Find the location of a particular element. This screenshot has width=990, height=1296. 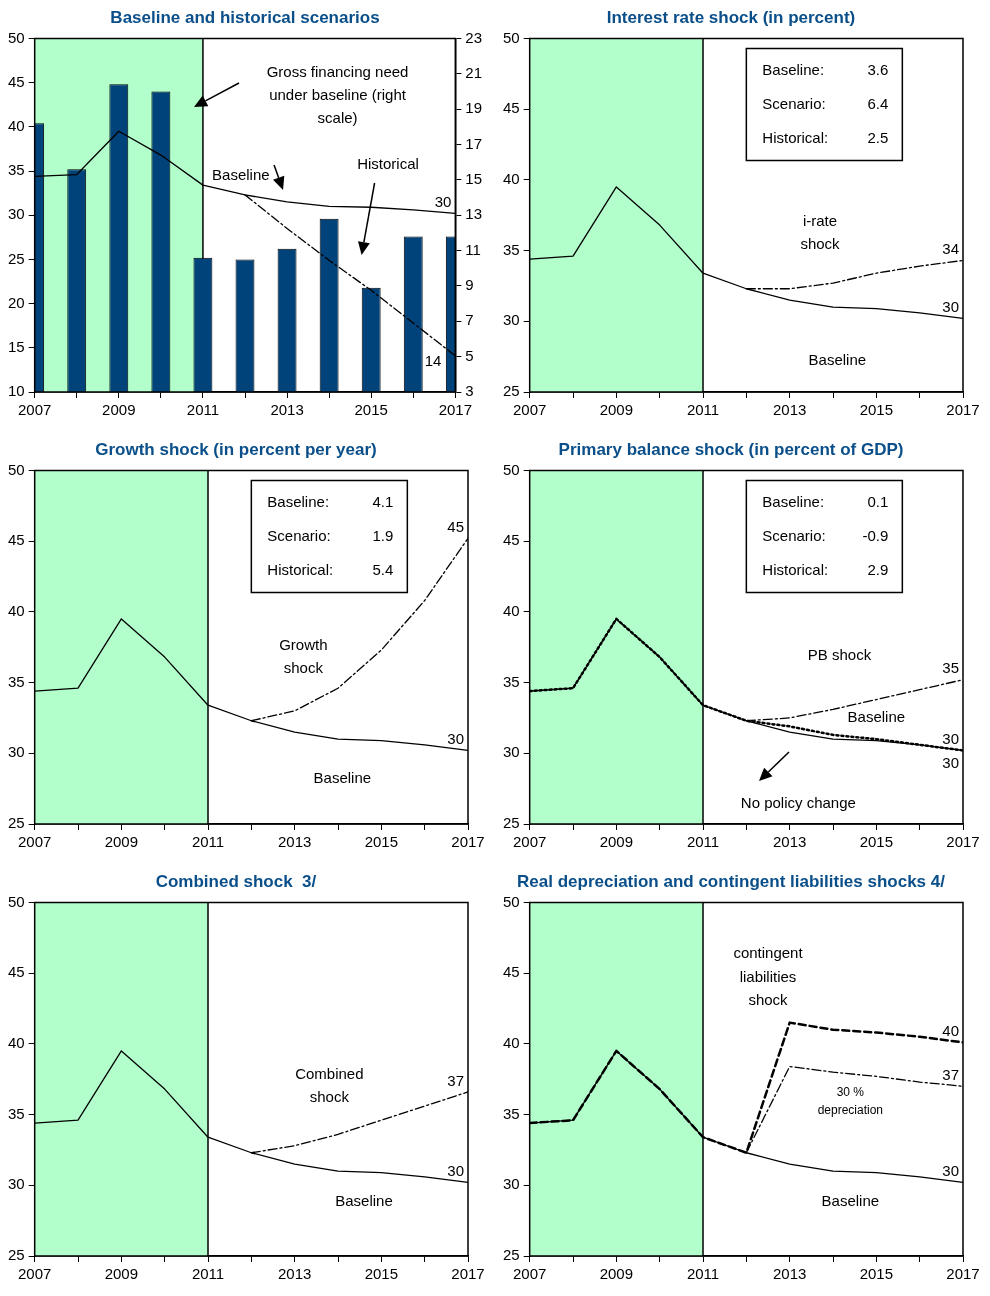

text: Historical: 2.5 is located at coordinates (825, 137).